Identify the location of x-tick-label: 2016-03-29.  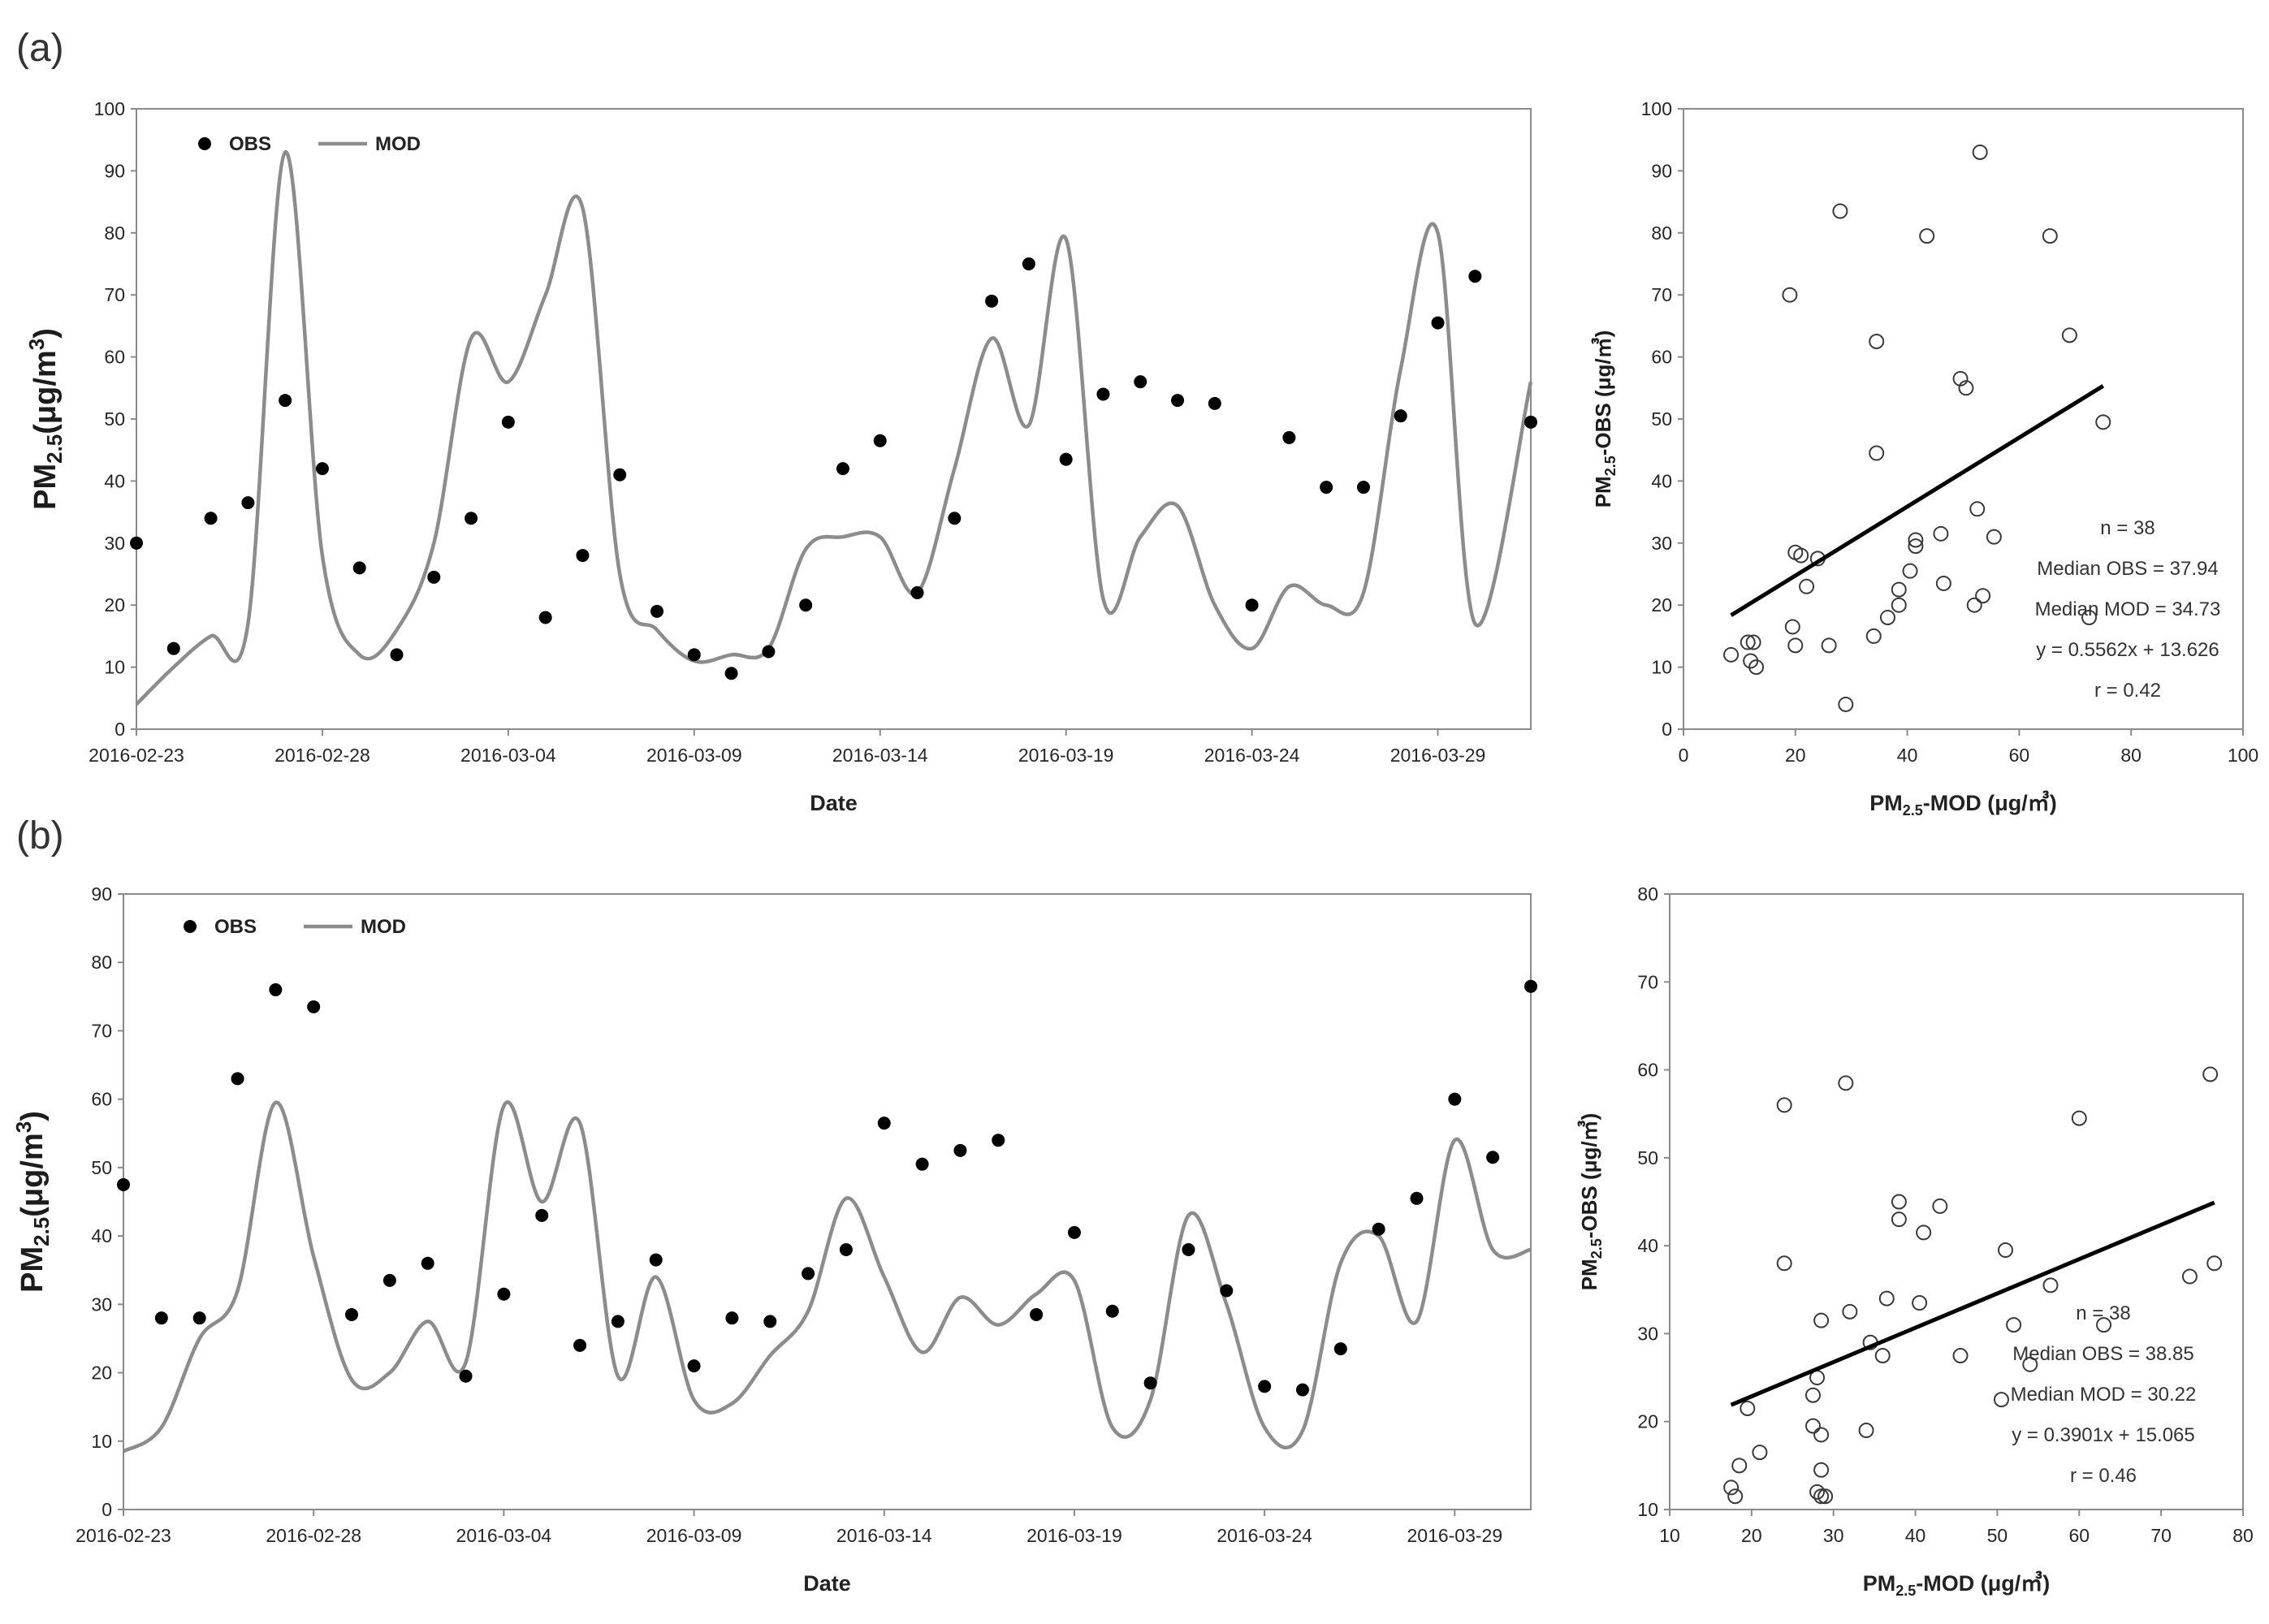
(1438, 756).